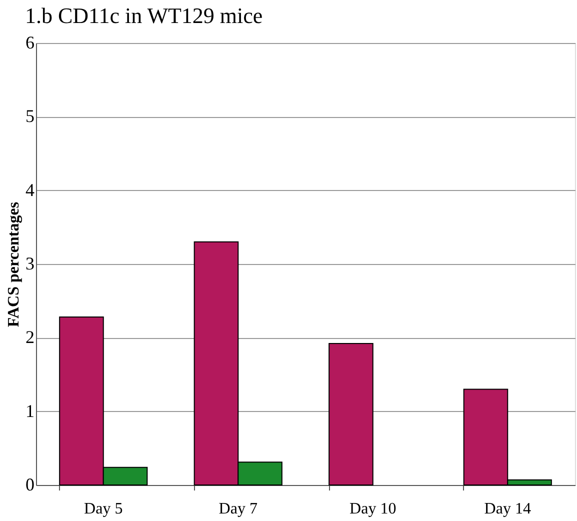 Image resolution: width=577 pixels, height=521 pixels. Describe the element at coordinates (144, 15) in the screenshot. I see `chart-title: 1.b CD11c in WT129 mice` at that location.